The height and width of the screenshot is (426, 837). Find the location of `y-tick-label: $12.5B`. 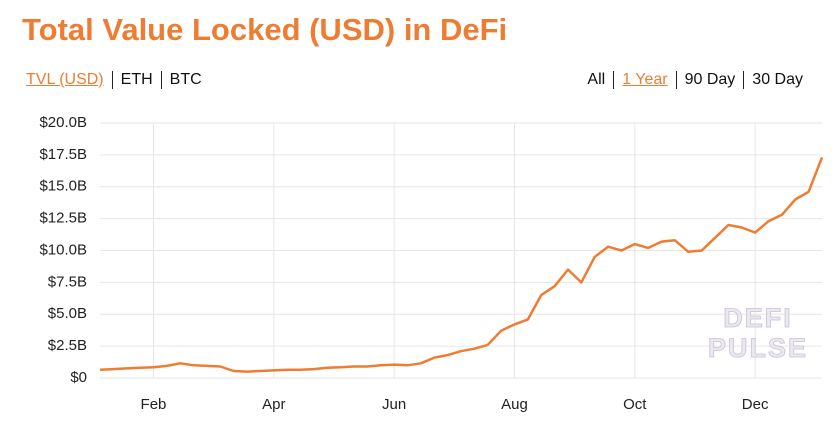

y-tick-label: $12.5B is located at coordinates (63, 218).